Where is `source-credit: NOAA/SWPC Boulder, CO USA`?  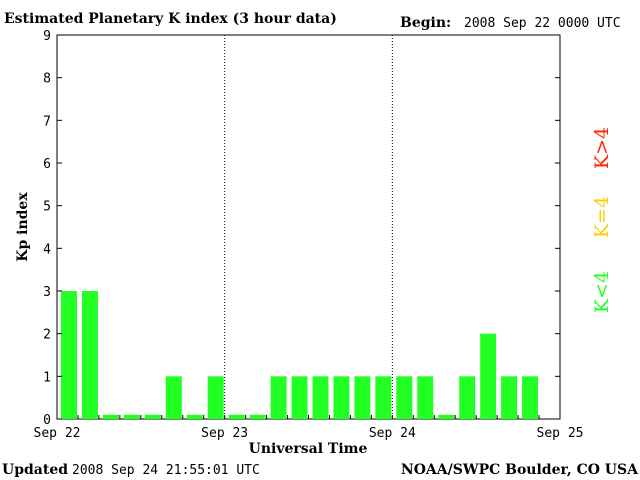
source-credit: NOAA/SWPC Boulder, CO USA is located at coordinates (520, 470).